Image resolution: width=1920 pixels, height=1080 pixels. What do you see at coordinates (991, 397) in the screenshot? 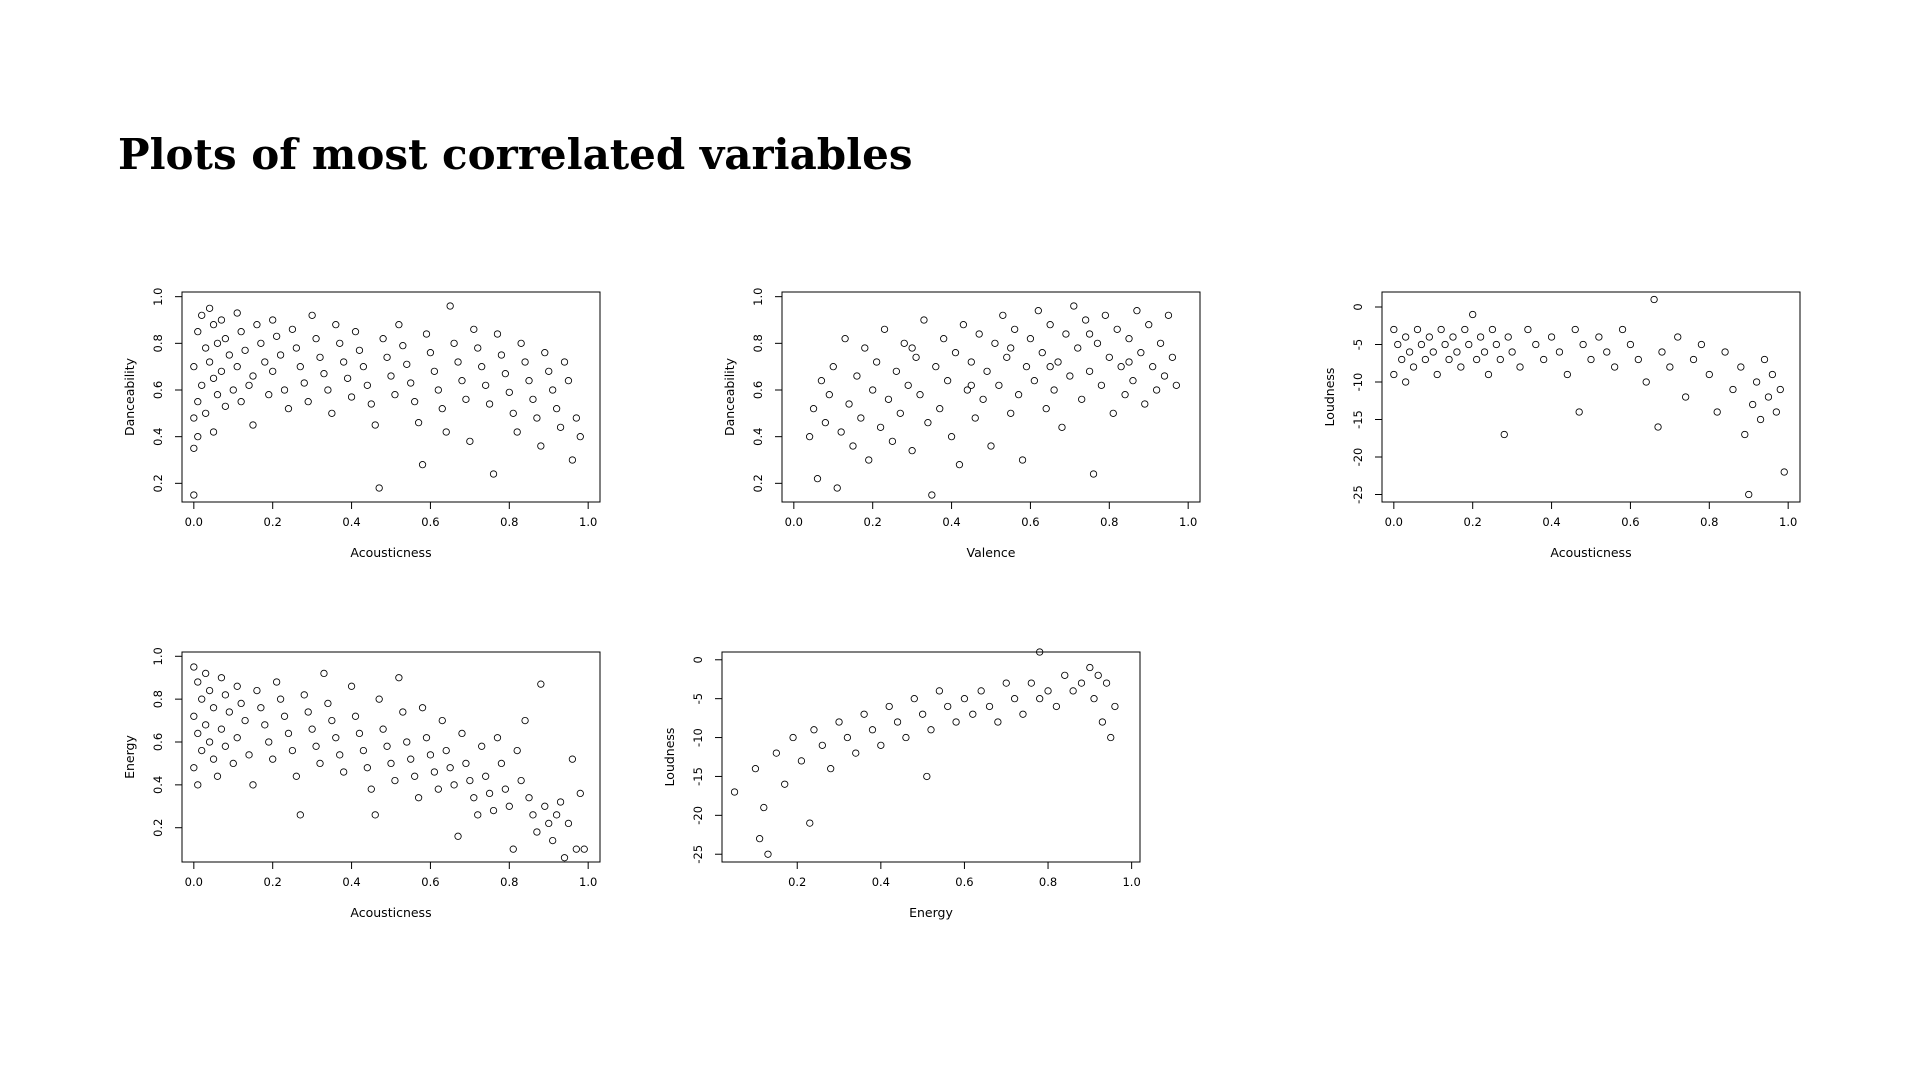
I see `plot-frame` at bounding box center [991, 397].